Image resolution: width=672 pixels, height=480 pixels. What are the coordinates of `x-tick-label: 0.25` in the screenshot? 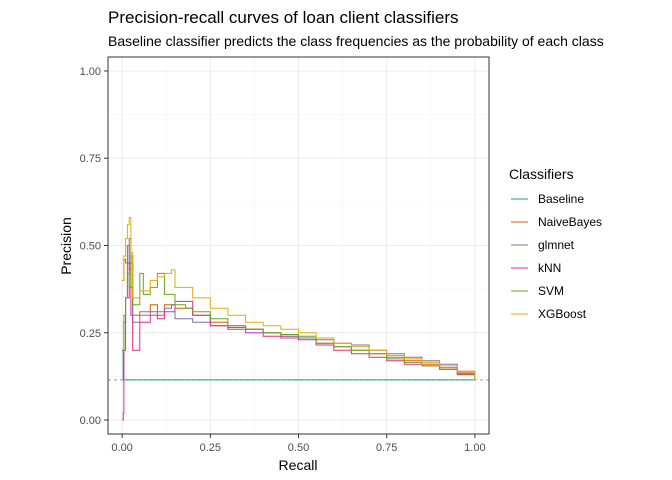 It's located at (210, 448).